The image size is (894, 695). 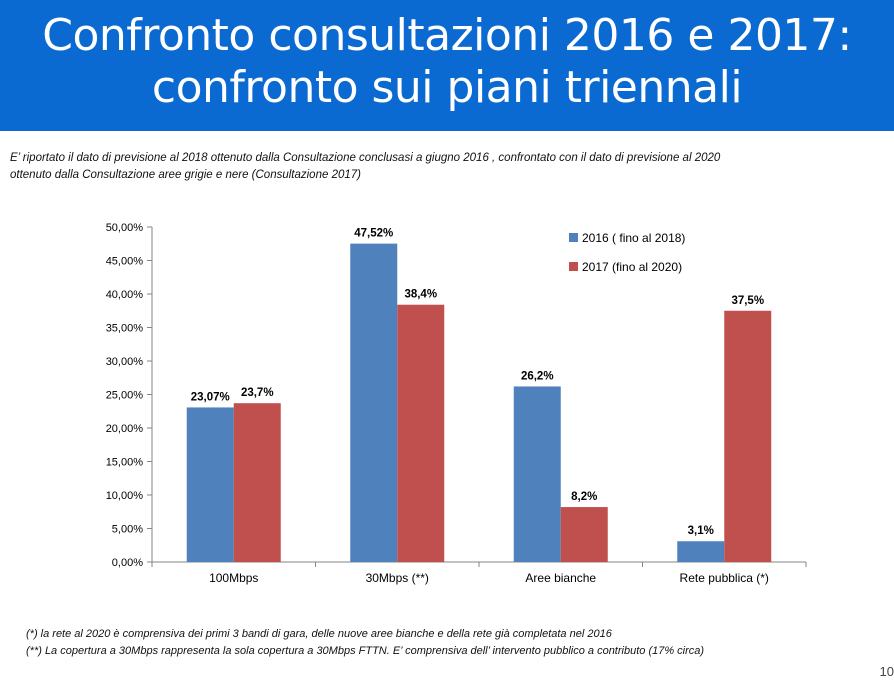 What do you see at coordinates (125, 463) in the screenshot?
I see `y-tick-label: 15,00%` at bounding box center [125, 463].